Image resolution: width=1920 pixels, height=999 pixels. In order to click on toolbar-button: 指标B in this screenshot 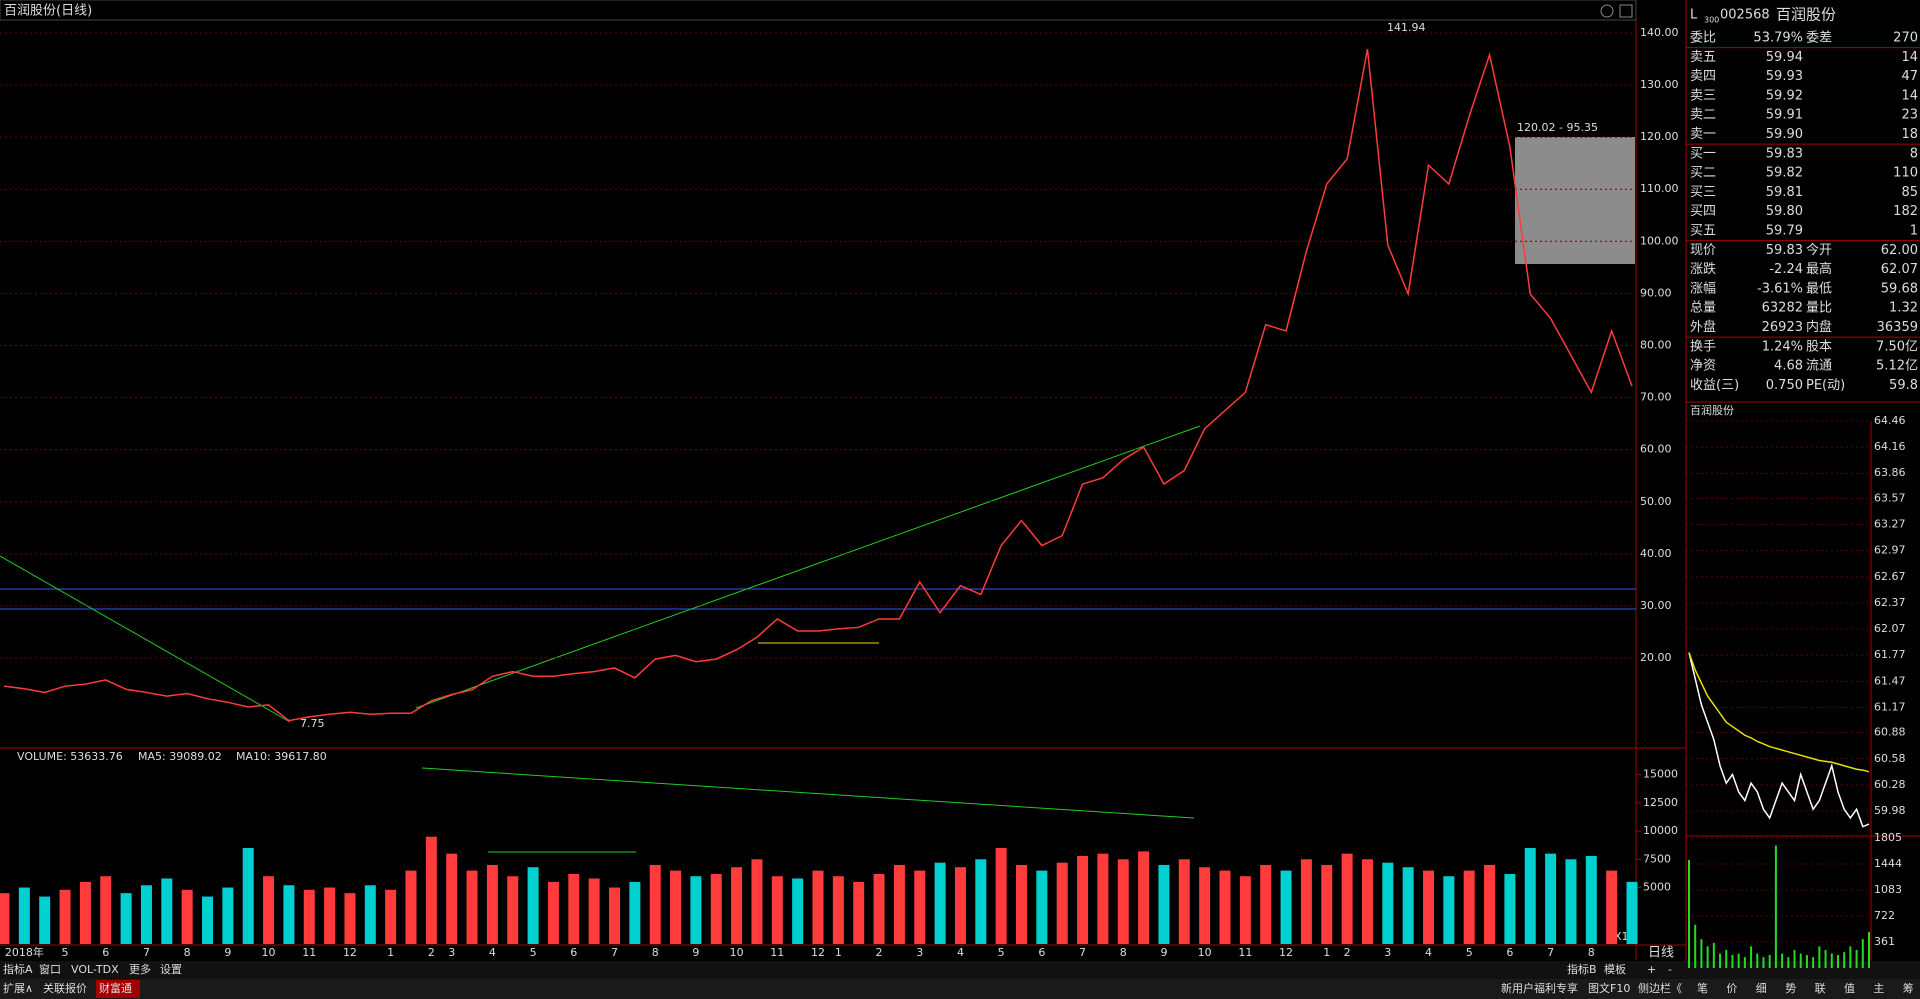, I will do `click(1582, 969)`.